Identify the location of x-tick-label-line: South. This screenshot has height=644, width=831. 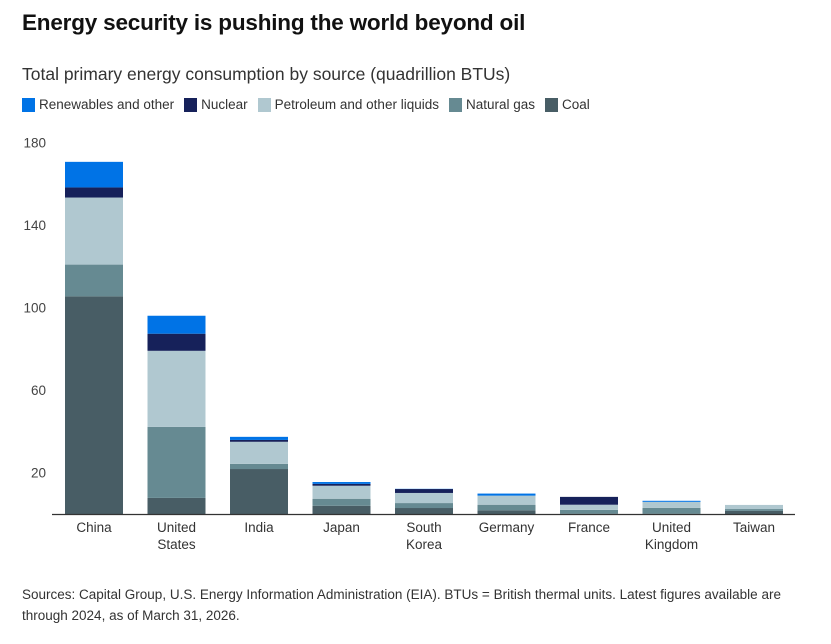
(423, 527).